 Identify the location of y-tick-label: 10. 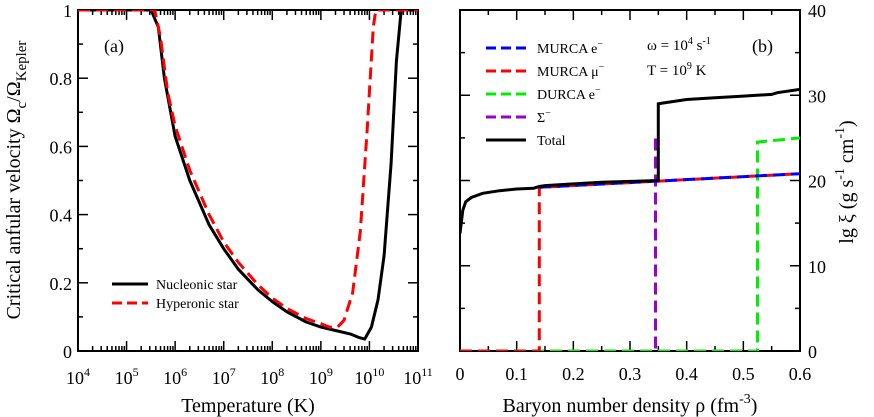
(817, 267).